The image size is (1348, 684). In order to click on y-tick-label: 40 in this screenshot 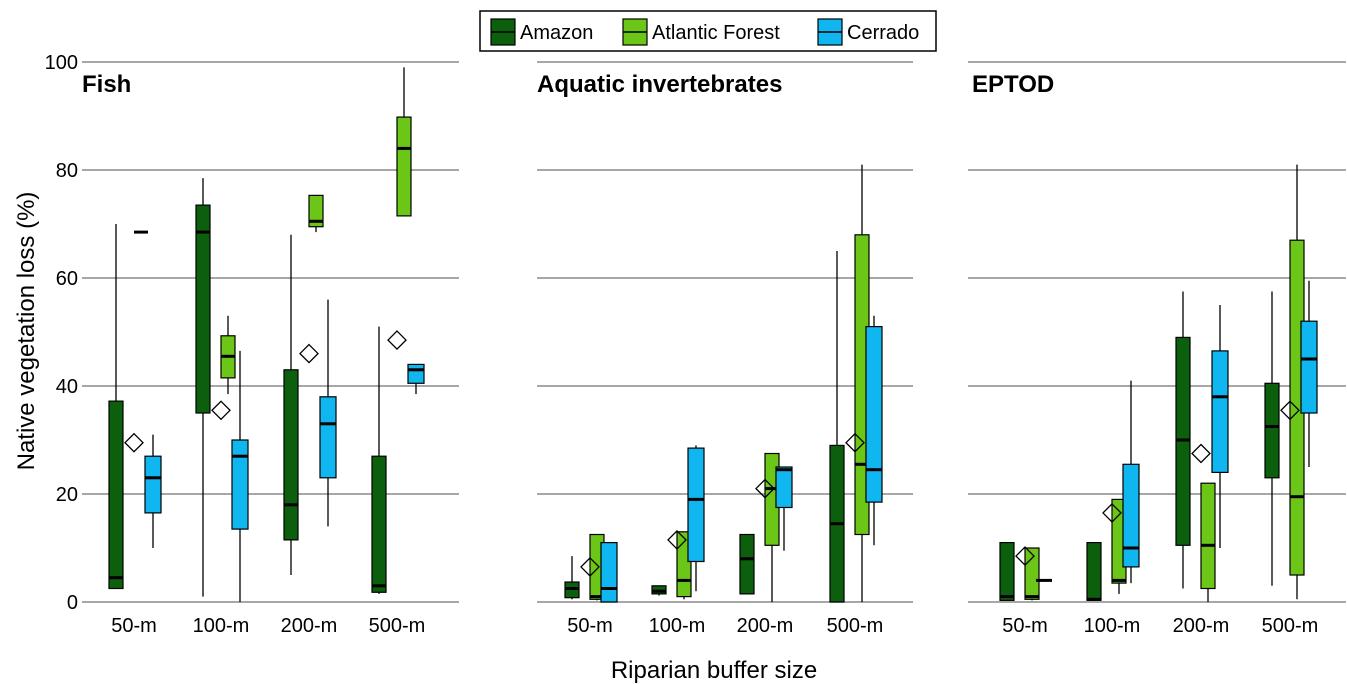, I will do `click(67, 387)`.